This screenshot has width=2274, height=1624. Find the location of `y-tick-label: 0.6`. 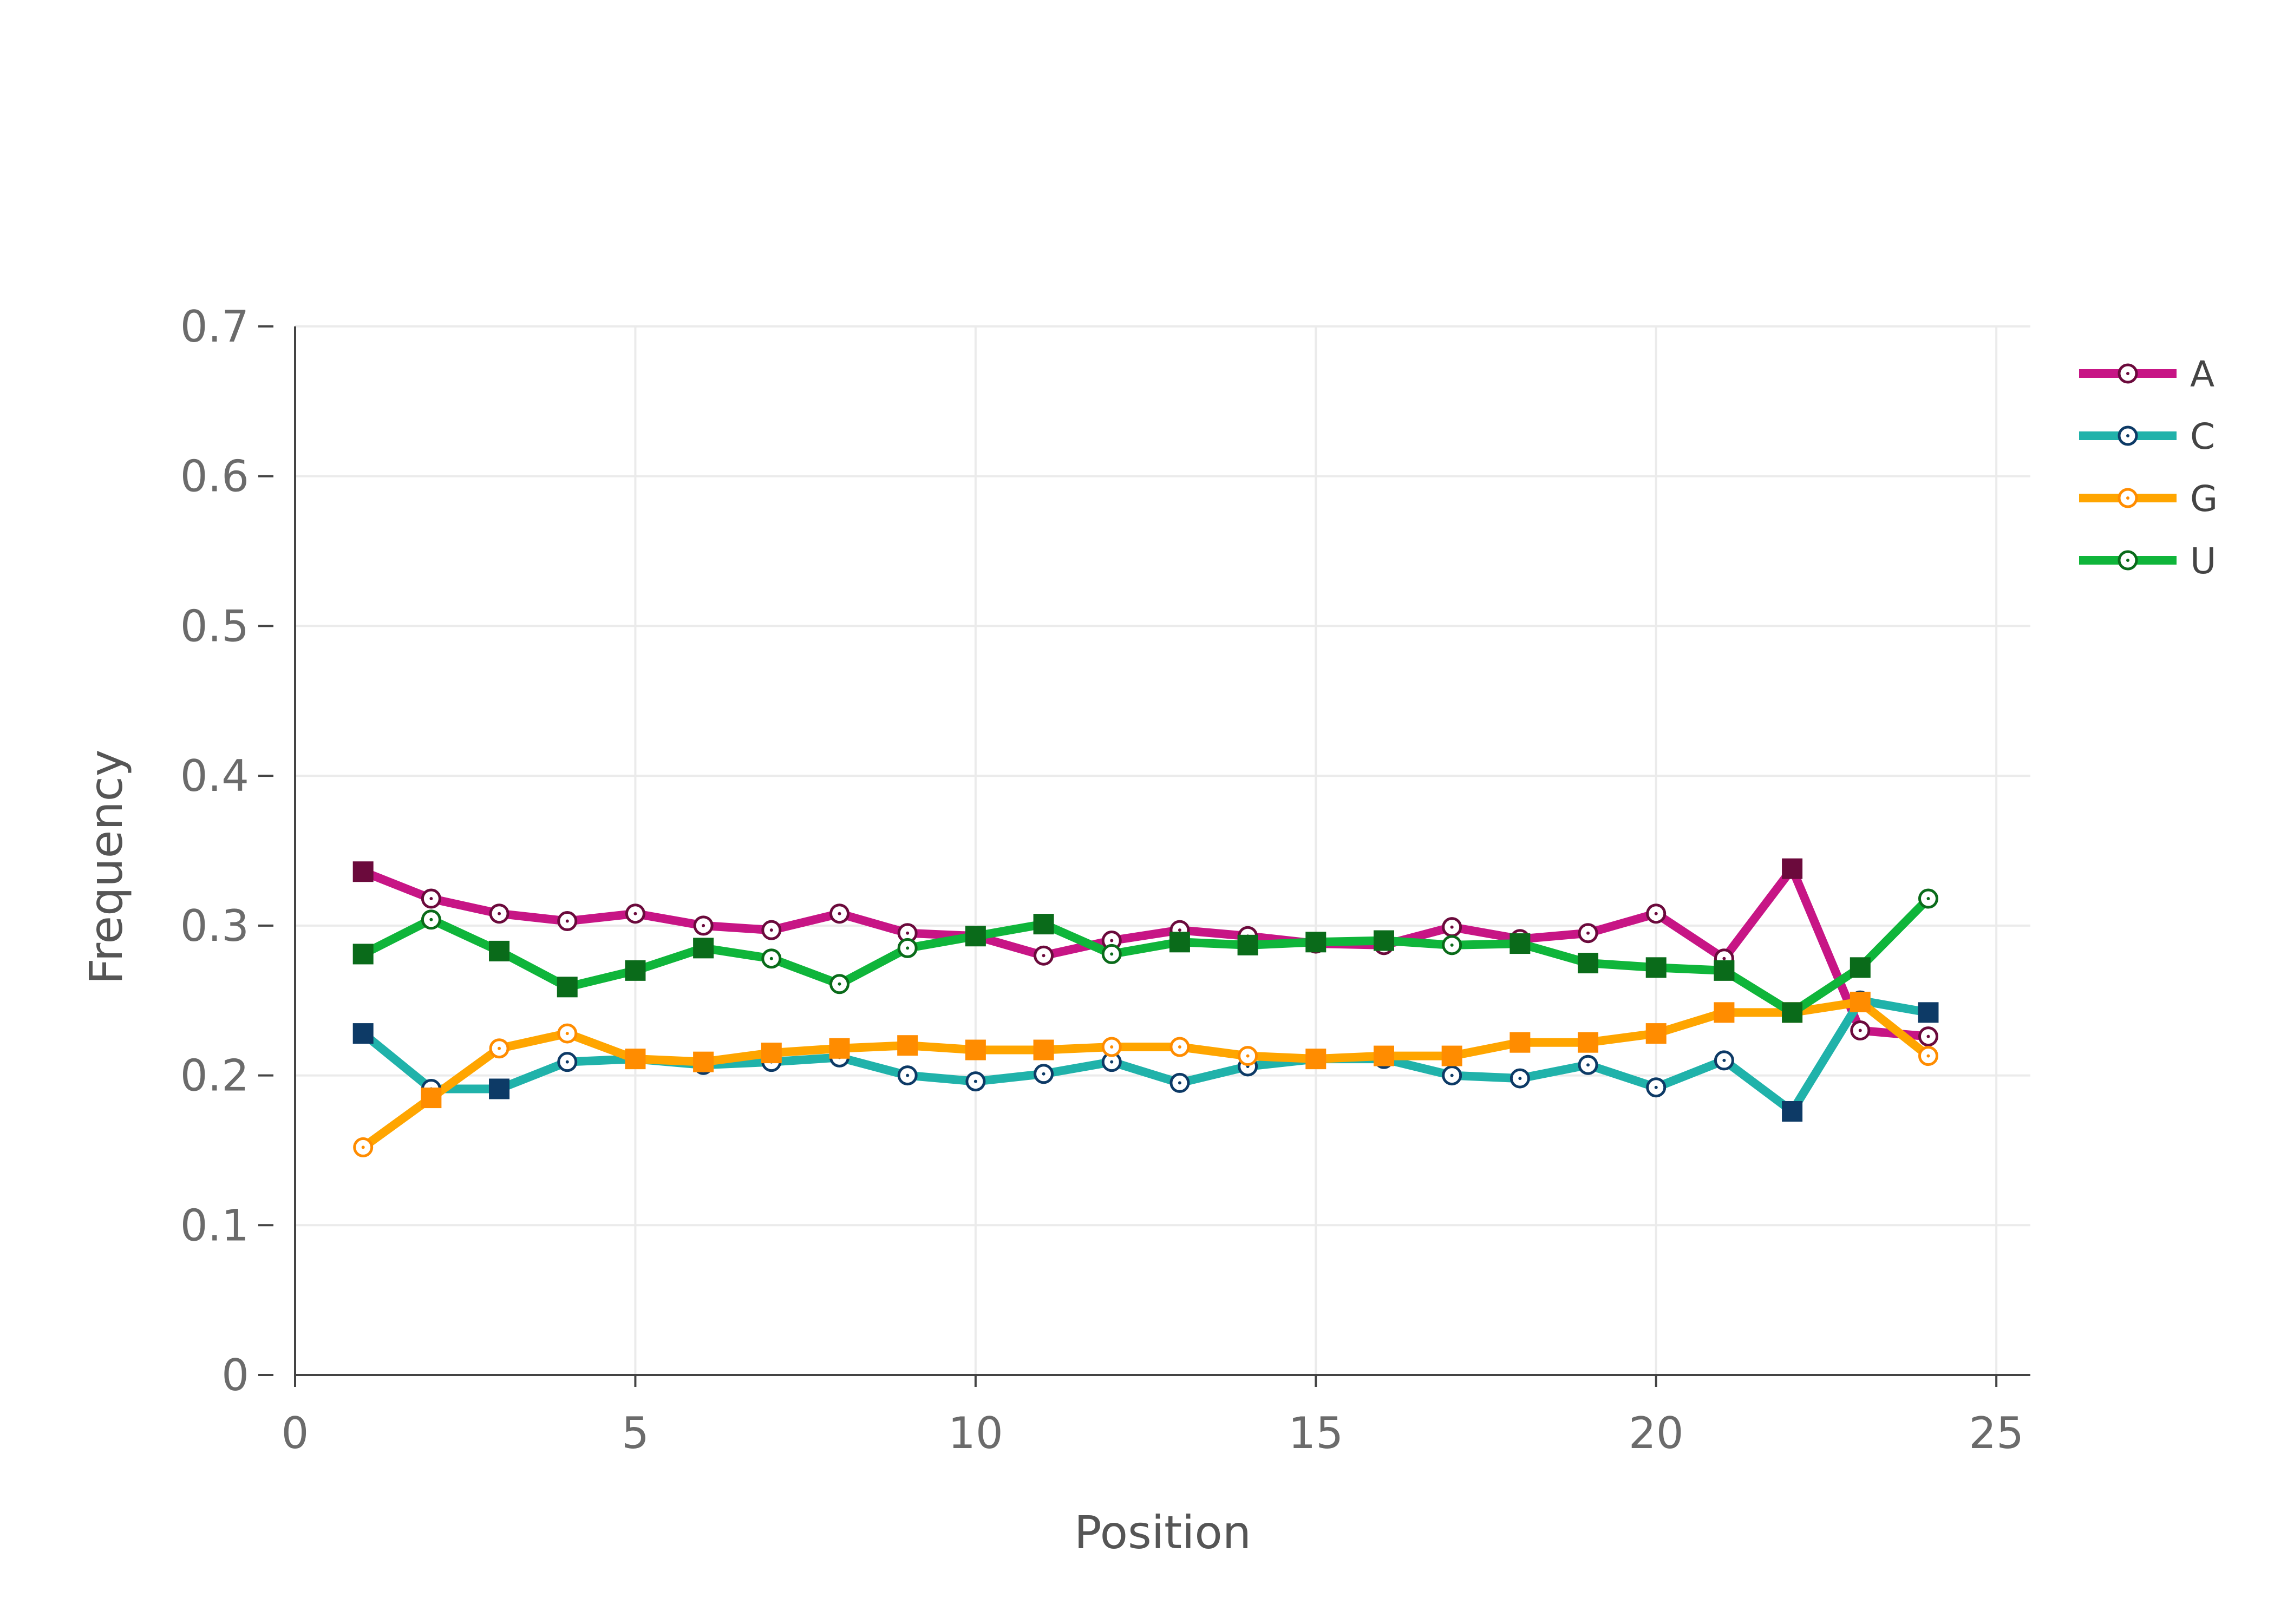

y-tick-label: 0.6 is located at coordinates (215, 476).